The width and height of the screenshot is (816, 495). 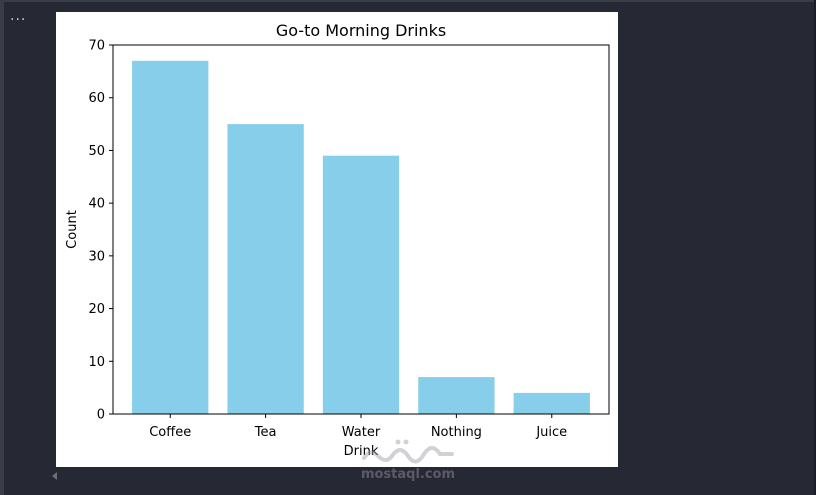 I want to click on x-tick-label: Coffee, so click(x=170, y=432).